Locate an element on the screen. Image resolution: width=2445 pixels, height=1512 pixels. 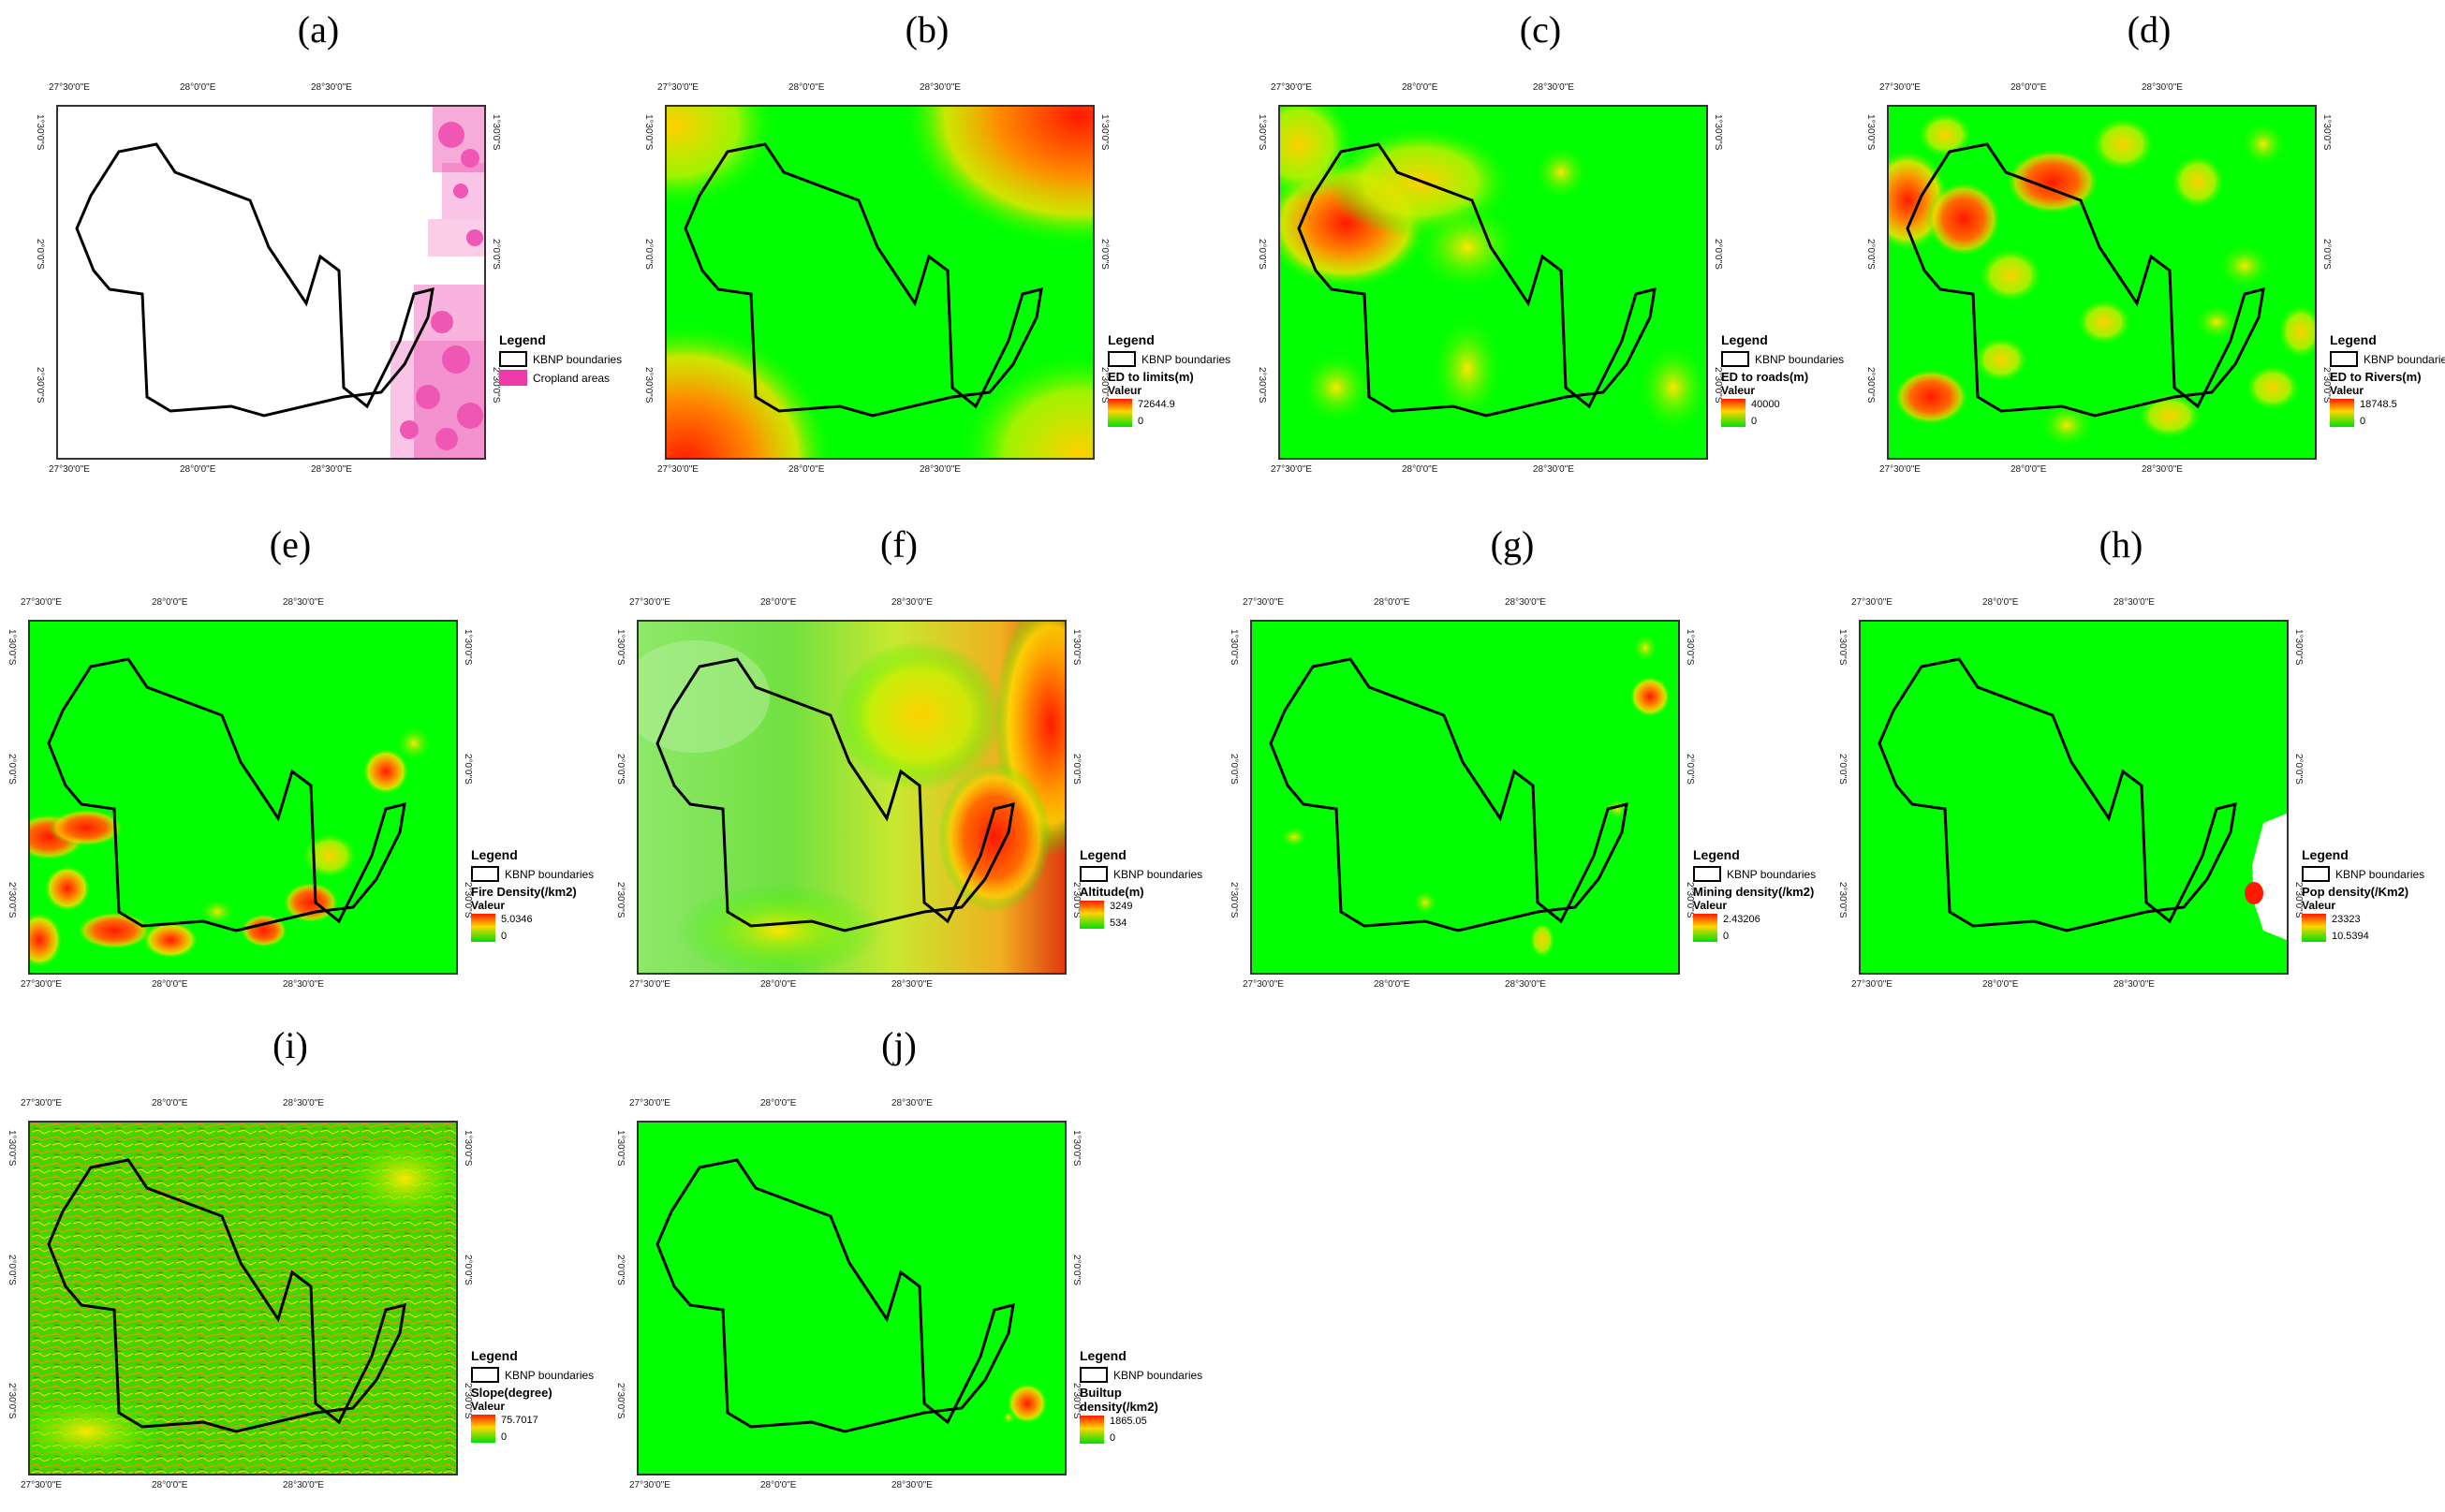
legend: Legend KBNP boundaries Cropland areas is located at coordinates (561, 360).